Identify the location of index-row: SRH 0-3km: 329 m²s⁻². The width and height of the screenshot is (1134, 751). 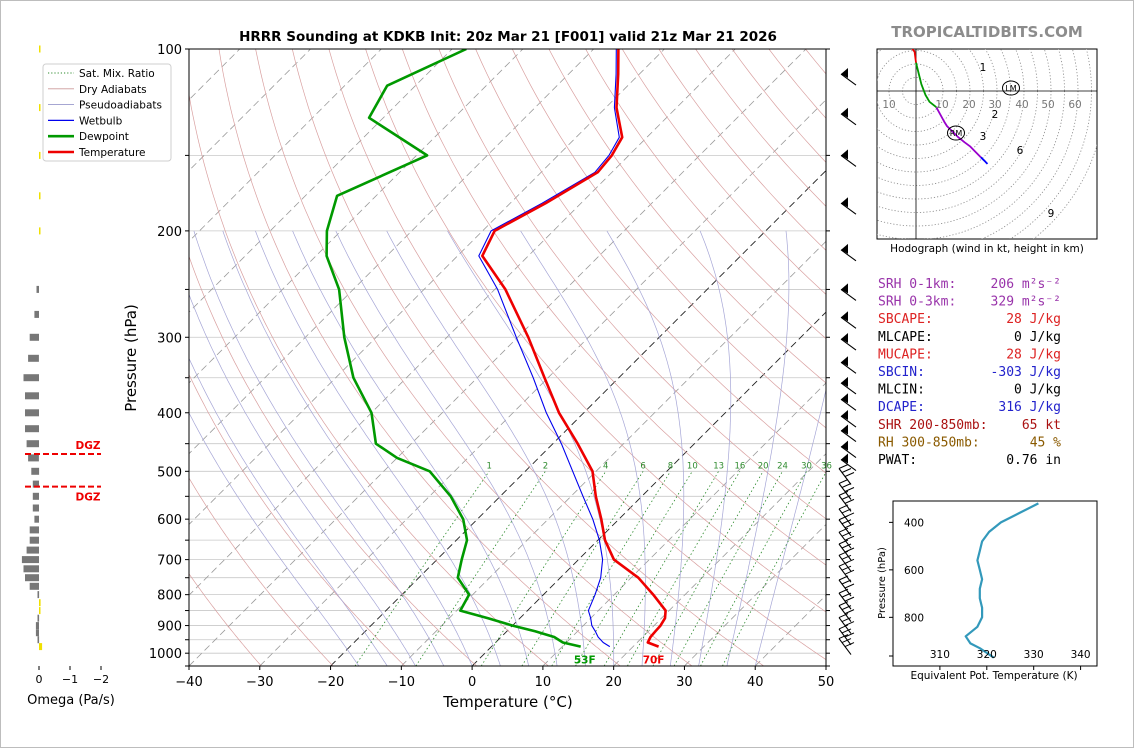
(969, 302).